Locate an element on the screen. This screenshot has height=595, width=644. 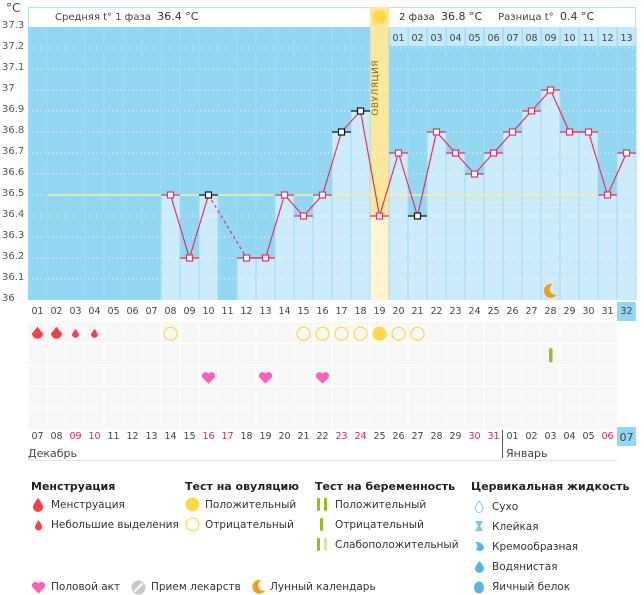
phase2-day-label: 06 is located at coordinates (493, 38).